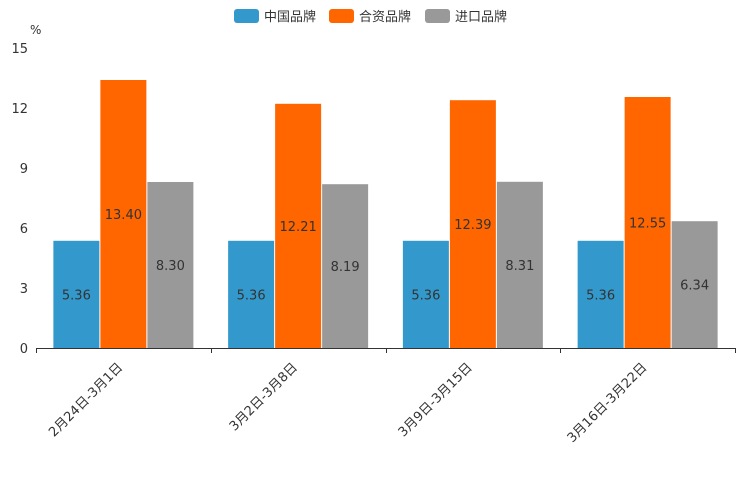 The height and width of the screenshot is (500, 744). I want to click on y-tick-label: 6, so click(24, 229).